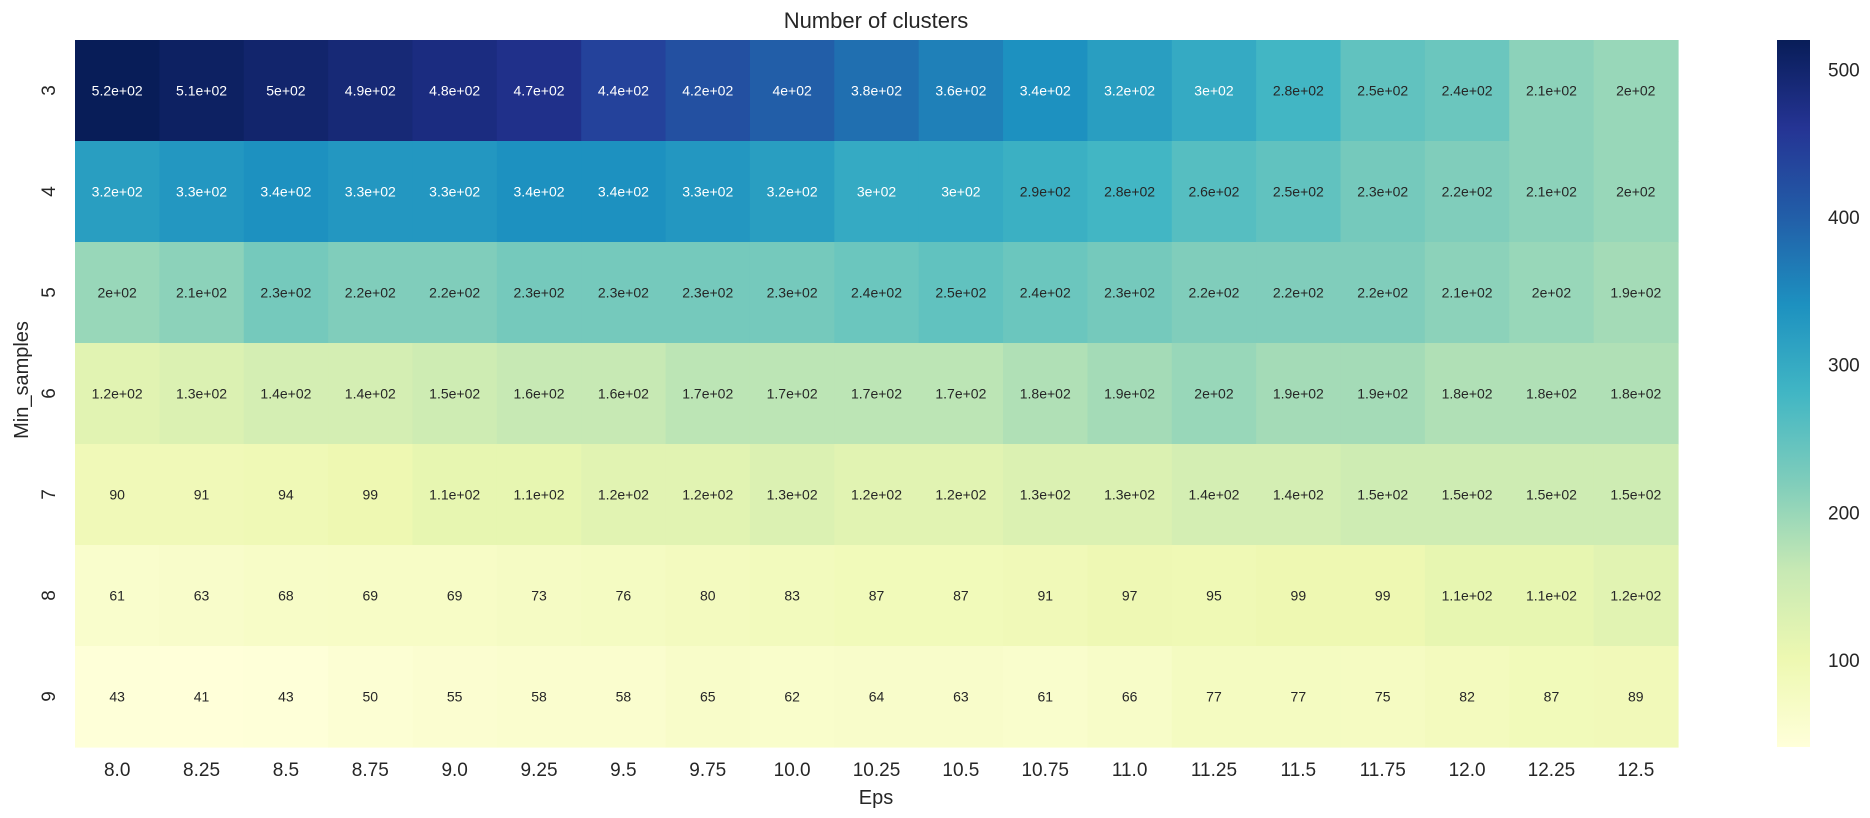  What do you see at coordinates (1383, 697) in the screenshot?
I see `cell-annotation: 75` at bounding box center [1383, 697].